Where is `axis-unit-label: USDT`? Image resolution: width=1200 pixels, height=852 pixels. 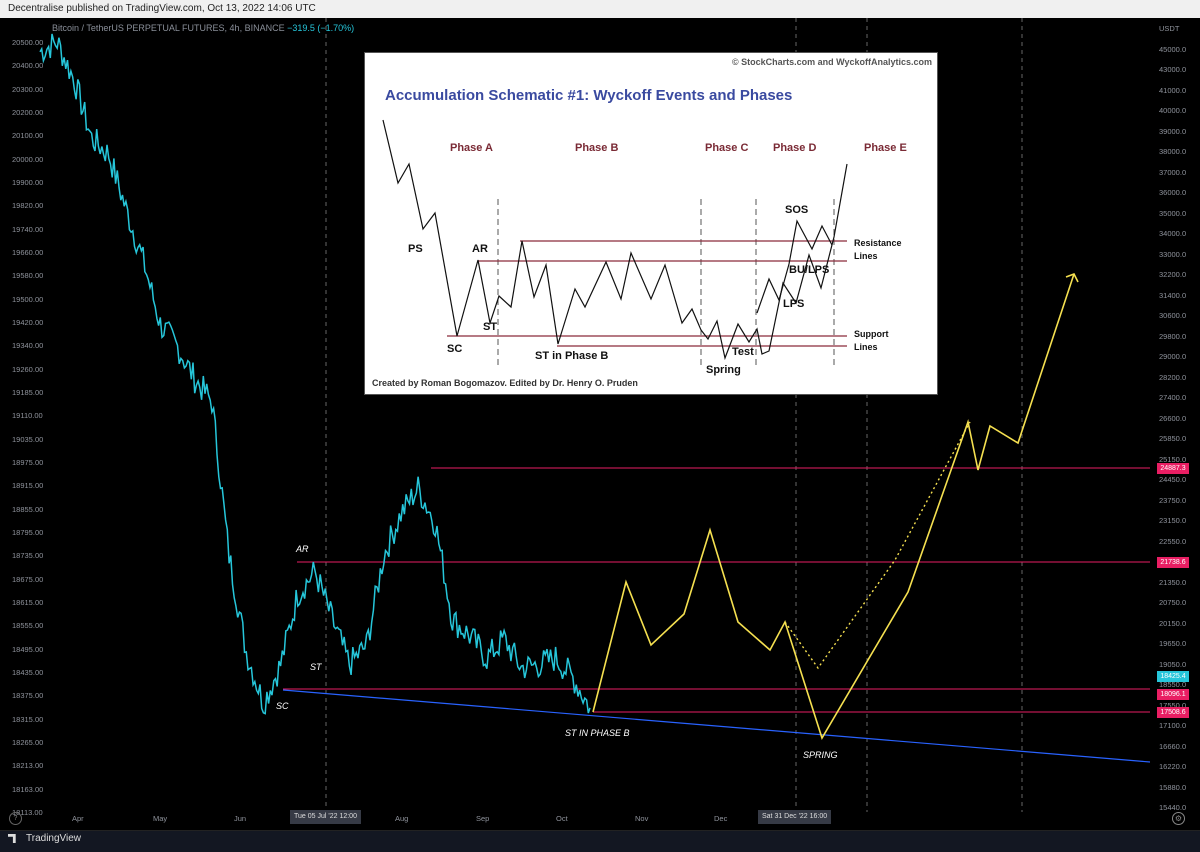 axis-unit-label: USDT is located at coordinates (1169, 28).